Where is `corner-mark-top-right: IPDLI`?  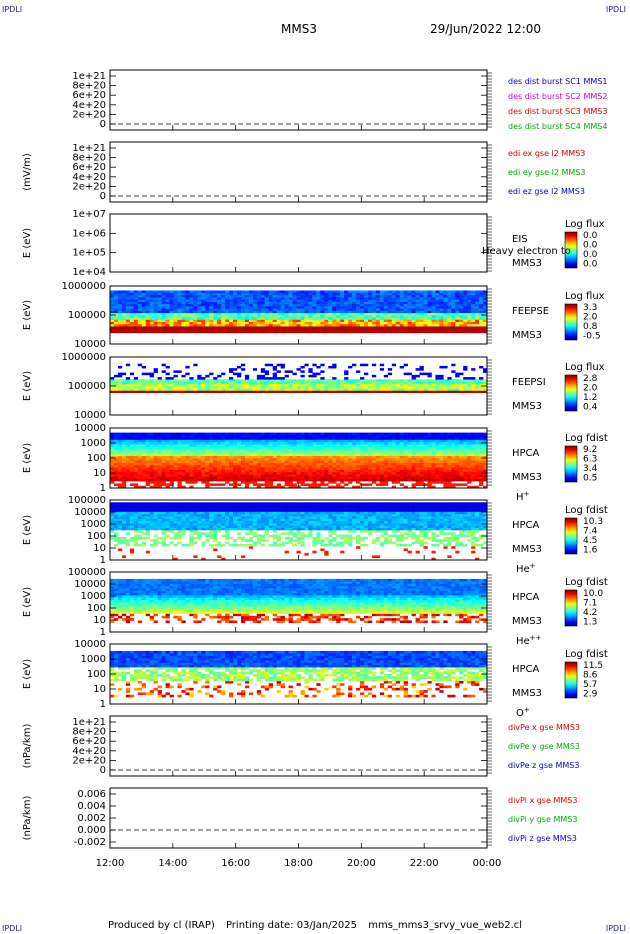 corner-mark-top-right: IPDLI is located at coordinates (615, 9).